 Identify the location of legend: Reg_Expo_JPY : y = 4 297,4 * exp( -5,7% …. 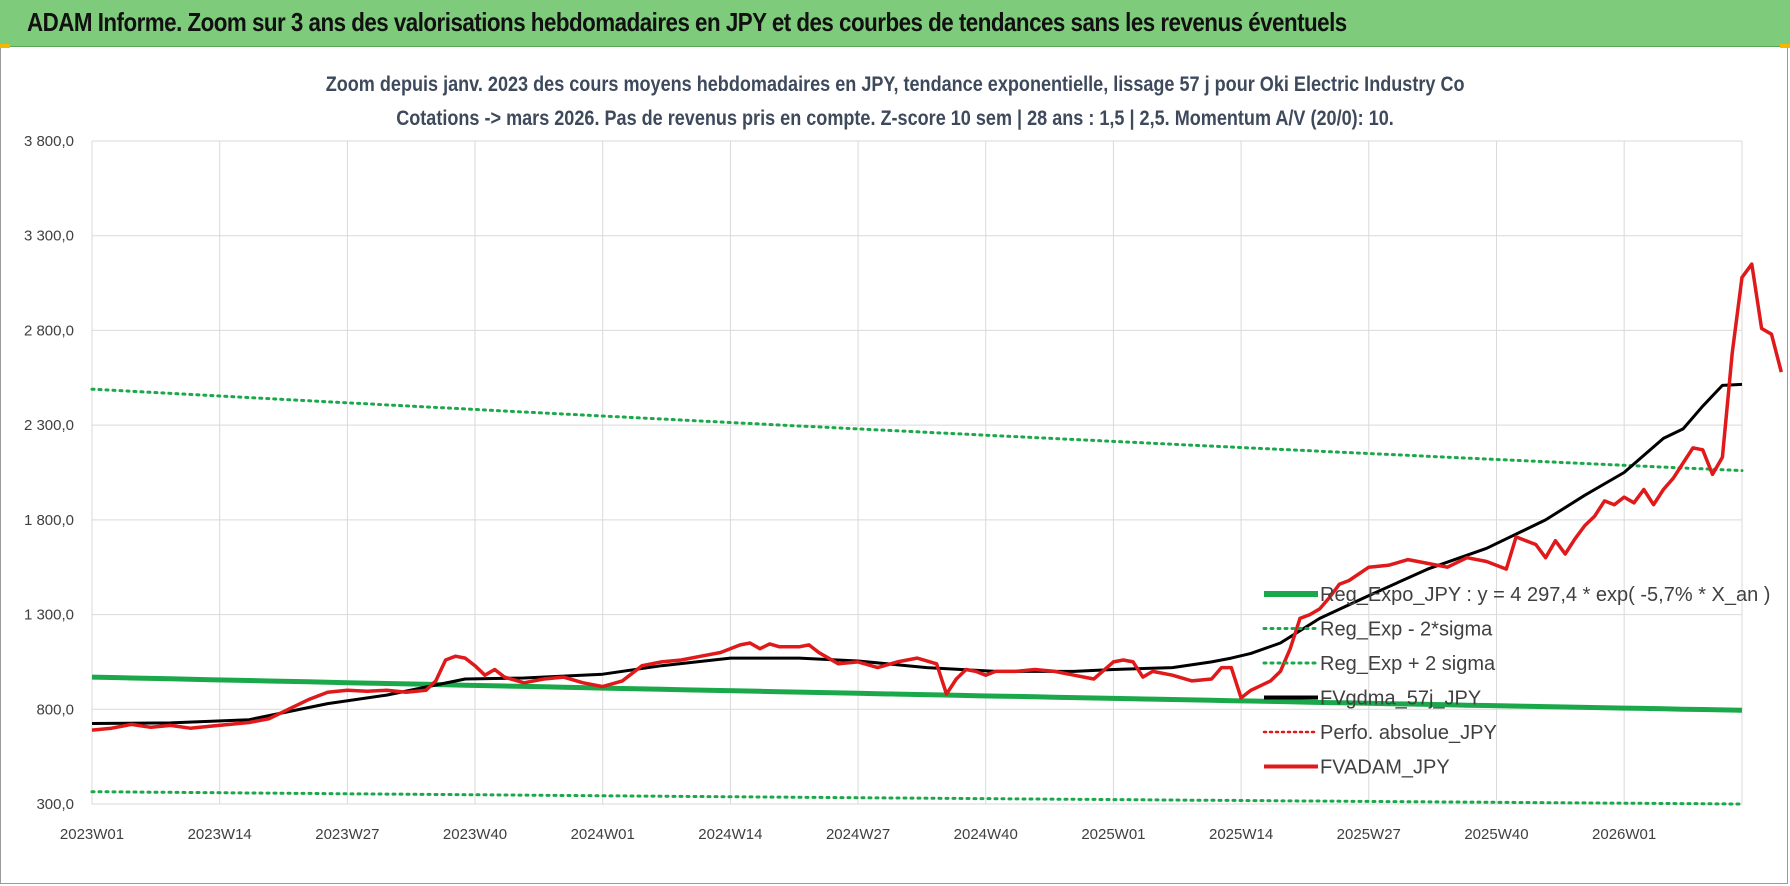
(1516, 681).